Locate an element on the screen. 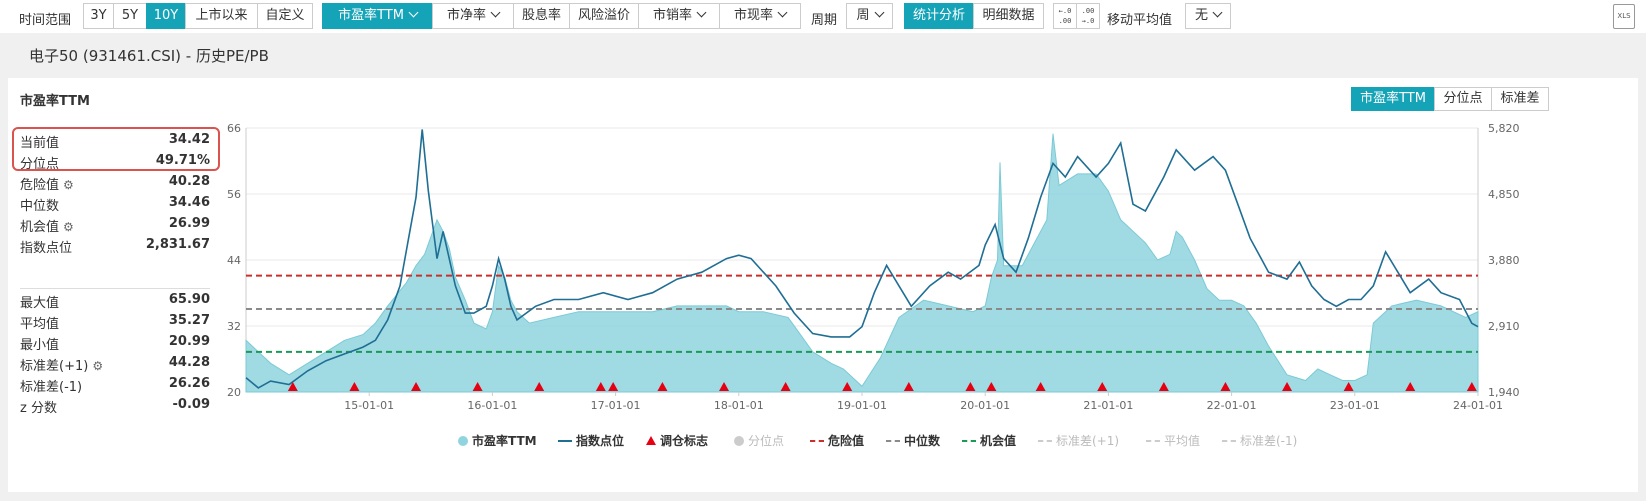 This screenshot has height=501, width=1646. metric-risk-premium-button: 风险溢价 is located at coordinates (604, 16).